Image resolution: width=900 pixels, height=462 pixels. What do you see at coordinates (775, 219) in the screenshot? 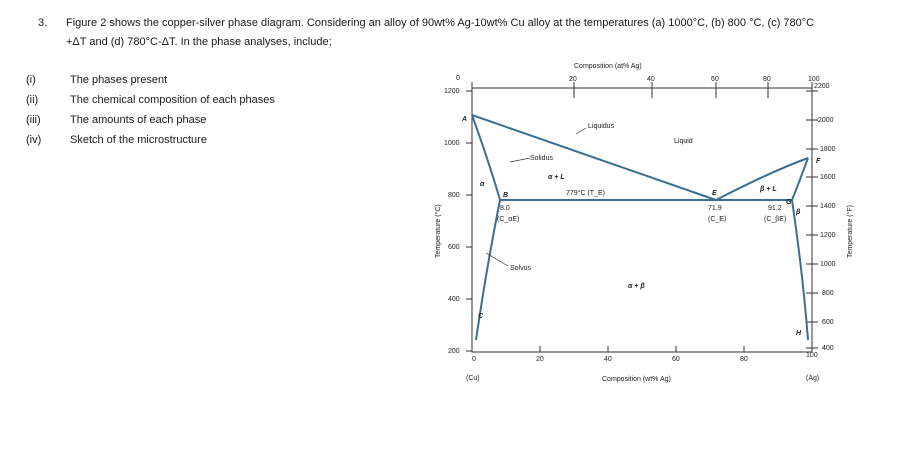
I see `c-beta-e-symbol: (C_βE)` at bounding box center [775, 219].